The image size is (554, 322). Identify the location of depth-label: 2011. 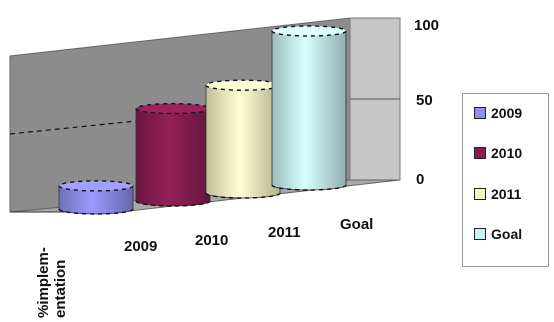
(284, 232).